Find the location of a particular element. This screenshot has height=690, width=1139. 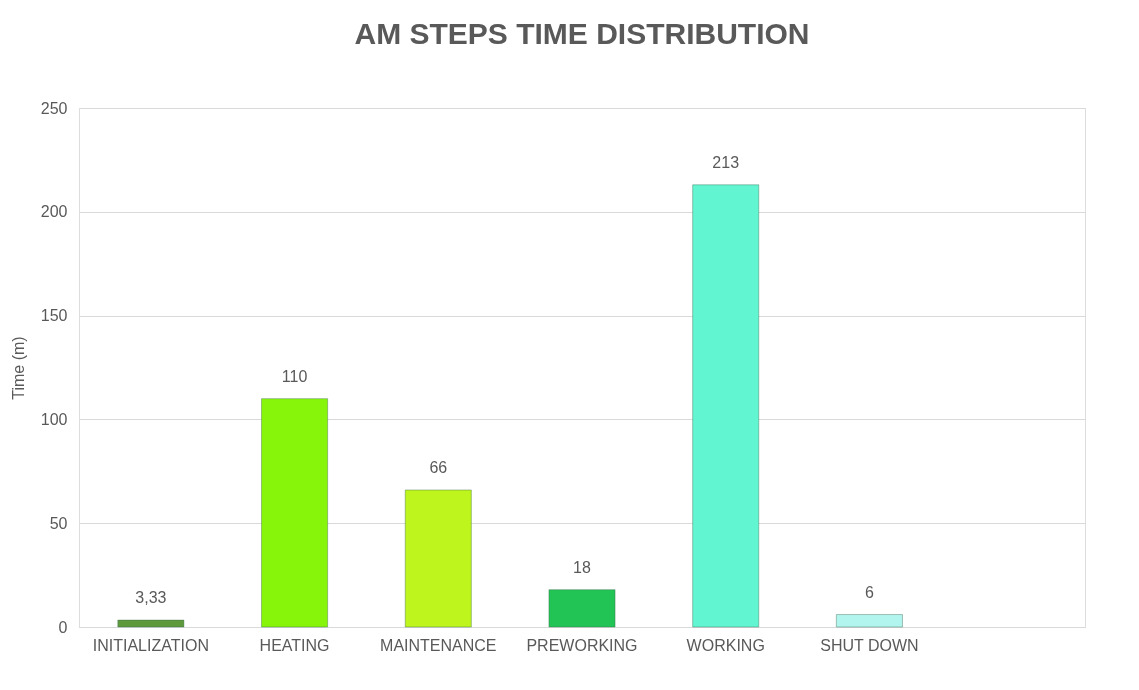

y-axis-title: Time (m) is located at coordinates (18, 368).